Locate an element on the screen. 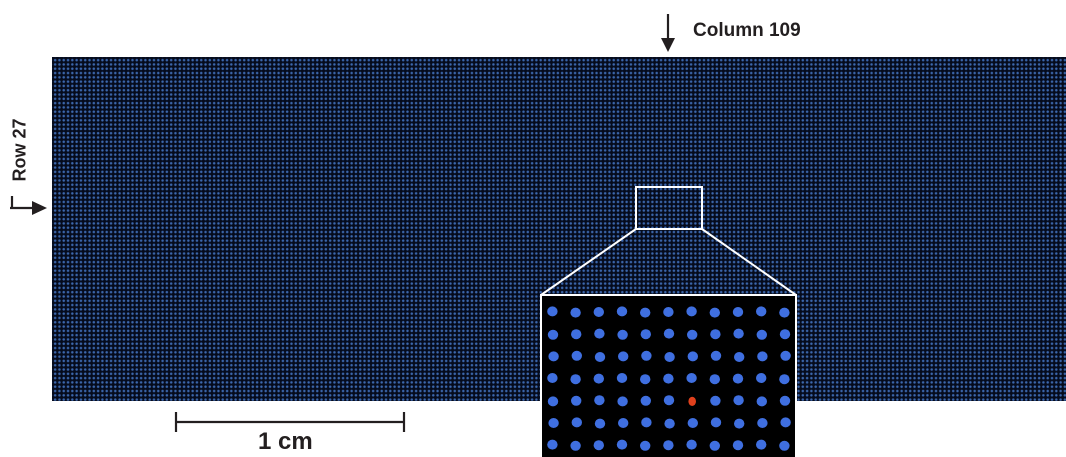 This screenshot has width=1066, height=457. column-arrow-head is located at coordinates (668, 45).